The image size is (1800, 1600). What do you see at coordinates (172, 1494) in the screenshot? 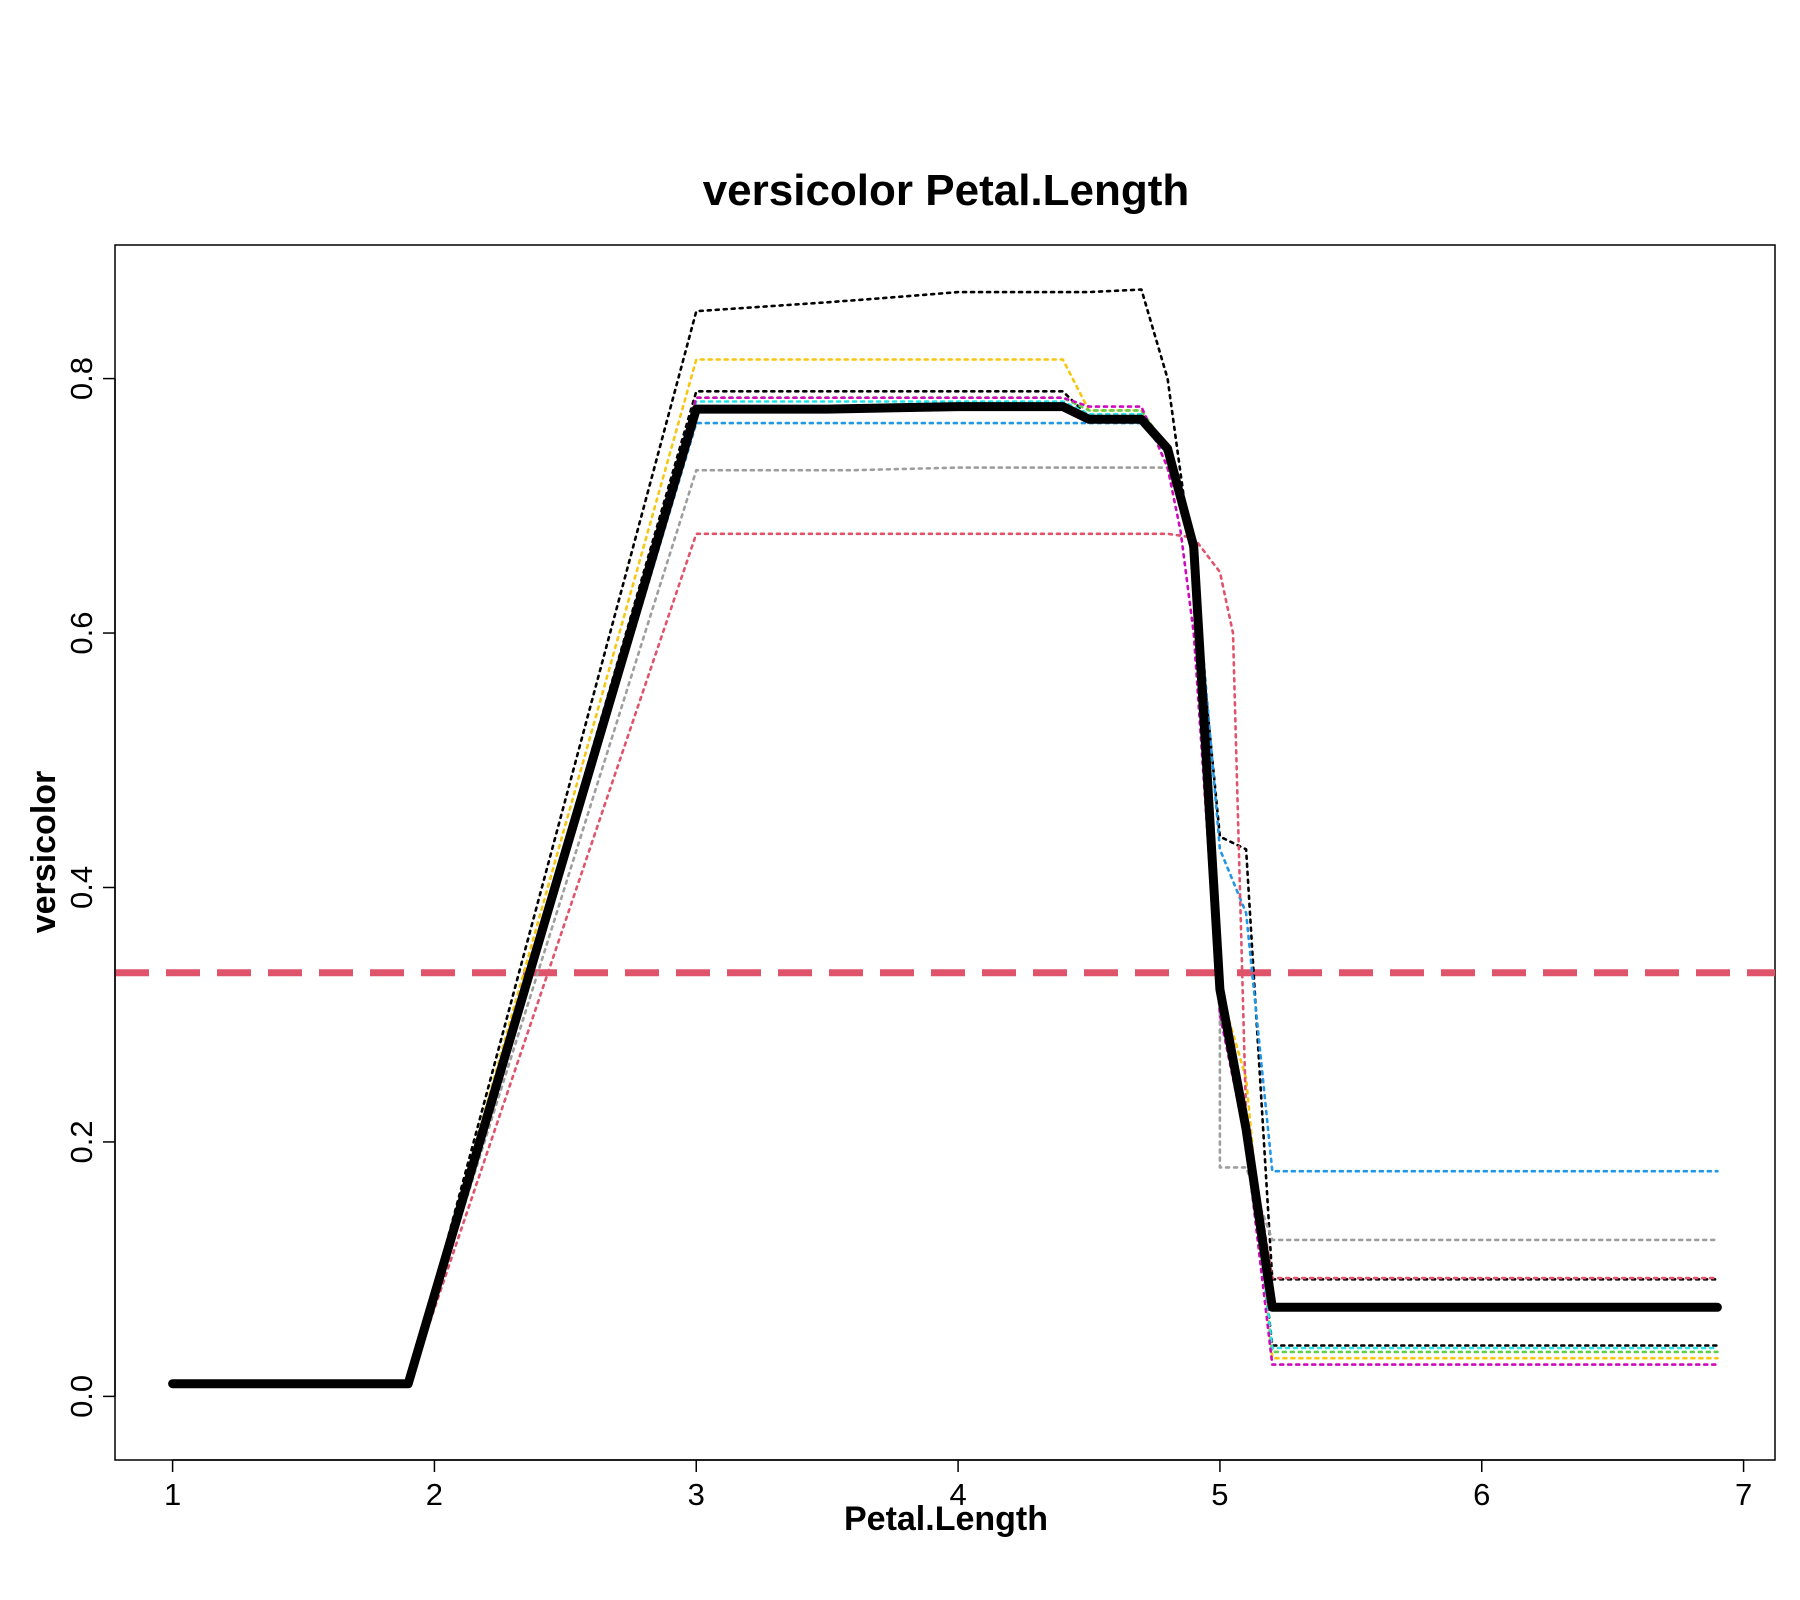
I see `x-tick-label: 1` at bounding box center [172, 1494].